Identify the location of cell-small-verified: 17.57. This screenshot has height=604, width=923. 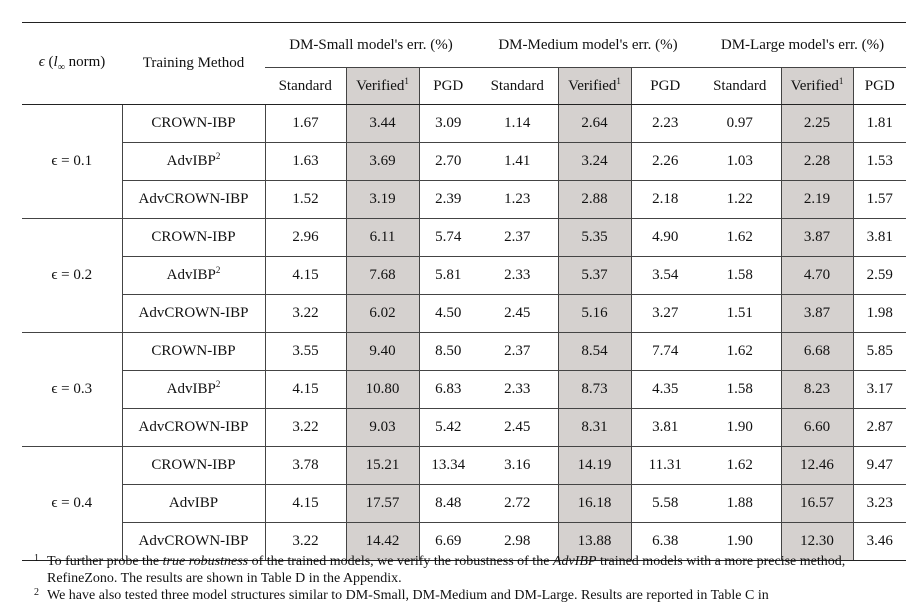
(383, 503).